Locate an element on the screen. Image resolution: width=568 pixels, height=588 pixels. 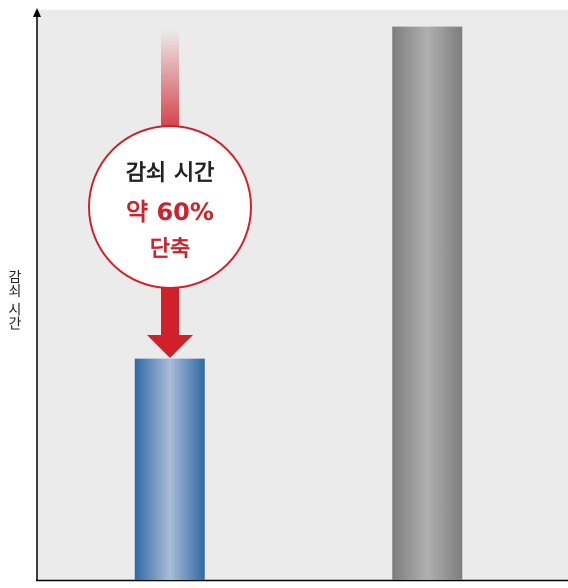
arrow-head is located at coordinates (170, 346).